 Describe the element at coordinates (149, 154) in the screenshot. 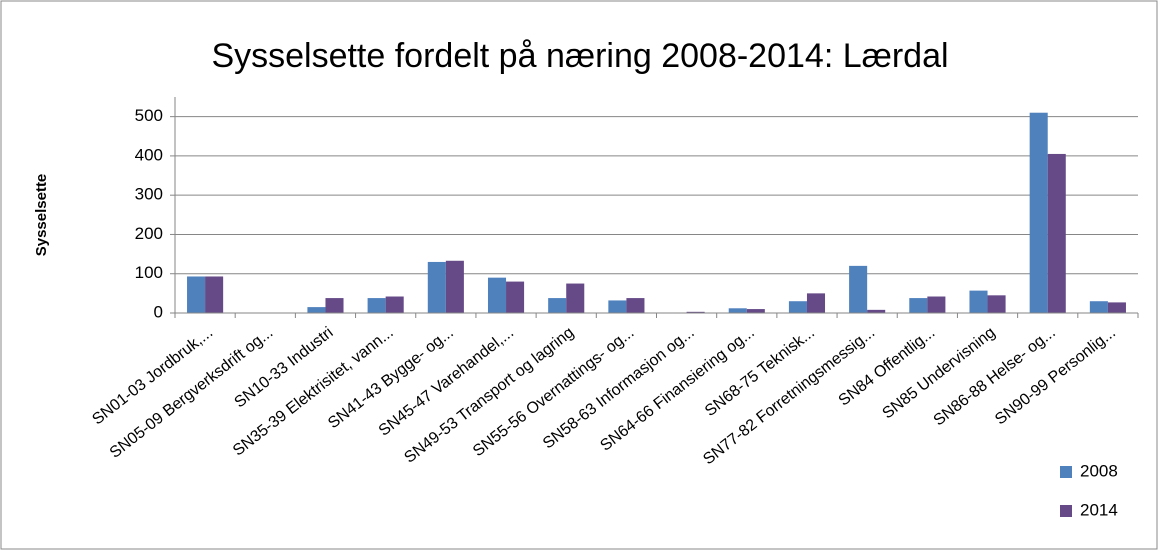

I see `y-tick-label: 400` at that location.